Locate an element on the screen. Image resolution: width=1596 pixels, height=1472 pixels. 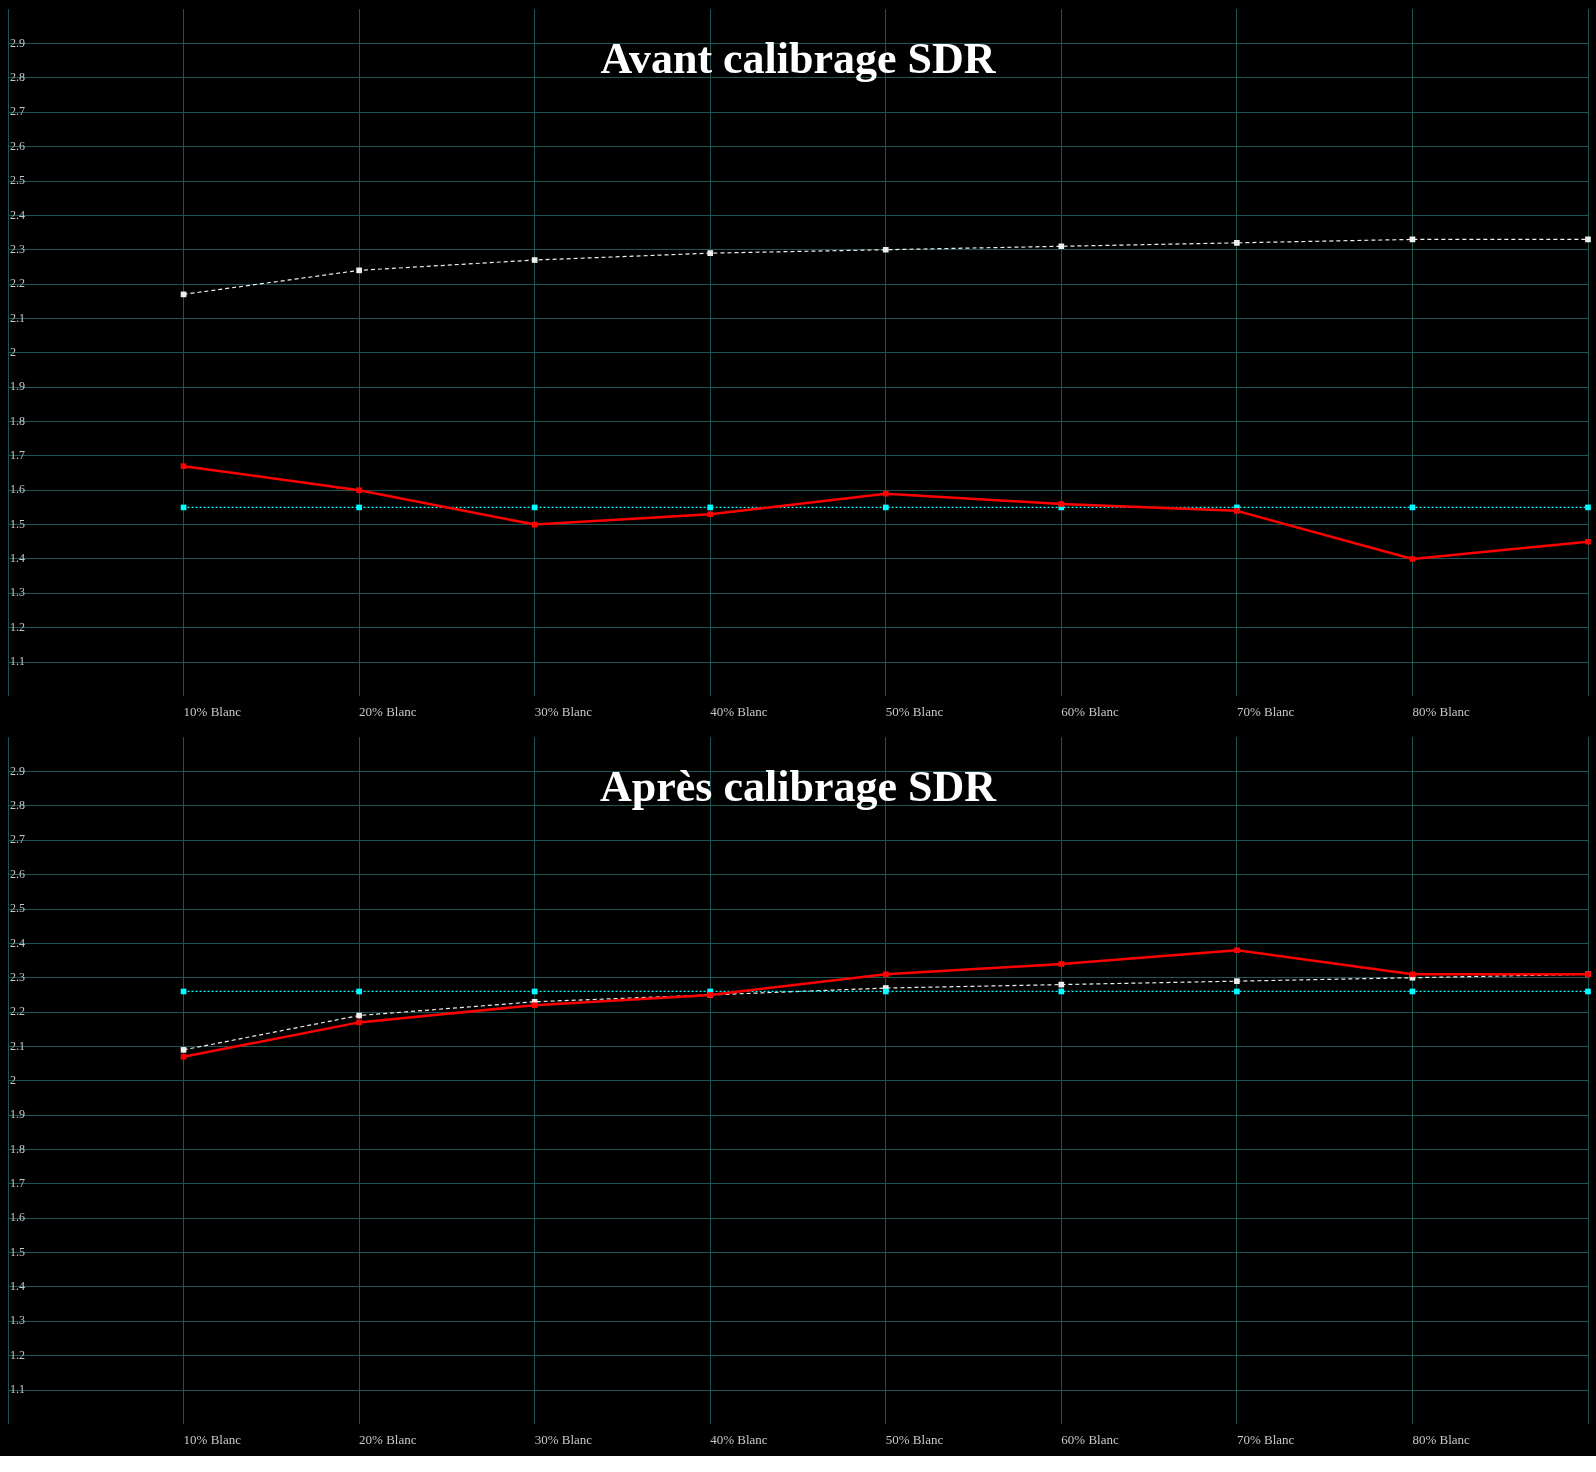
text: Avant calibrage SDR is located at coordinates (798, 58).